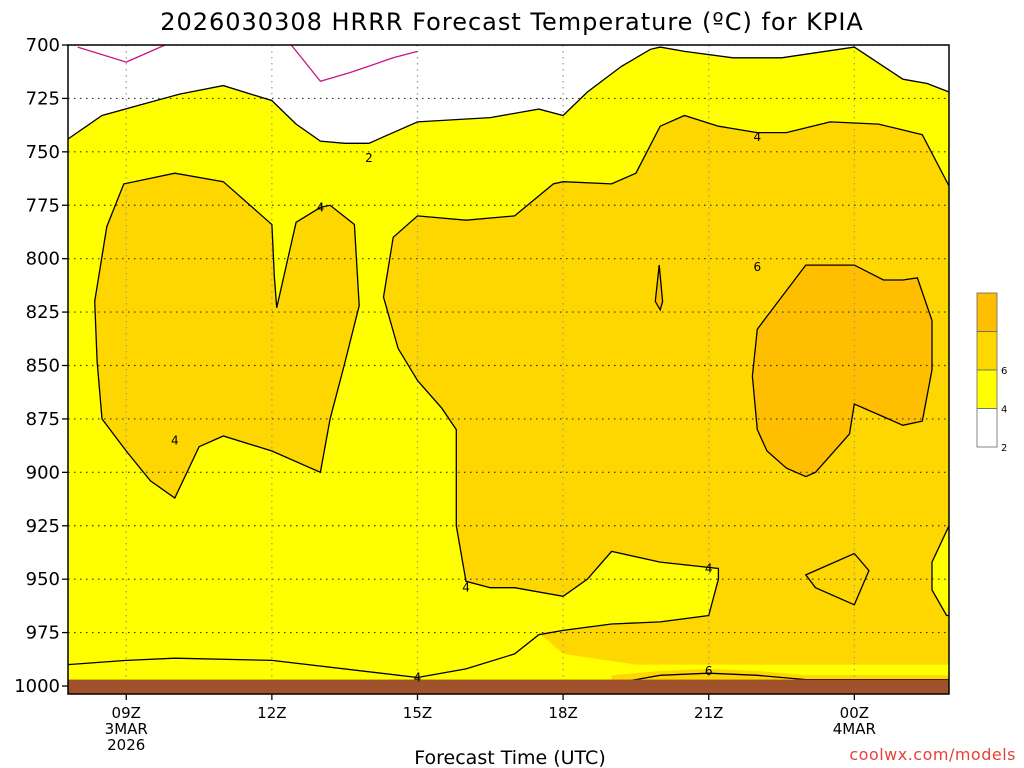 The width and height of the screenshot is (1024, 768). What do you see at coordinates (126, 729) in the screenshot?
I see `x-tick-label: 3MAR` at bounding box center [126, 729].